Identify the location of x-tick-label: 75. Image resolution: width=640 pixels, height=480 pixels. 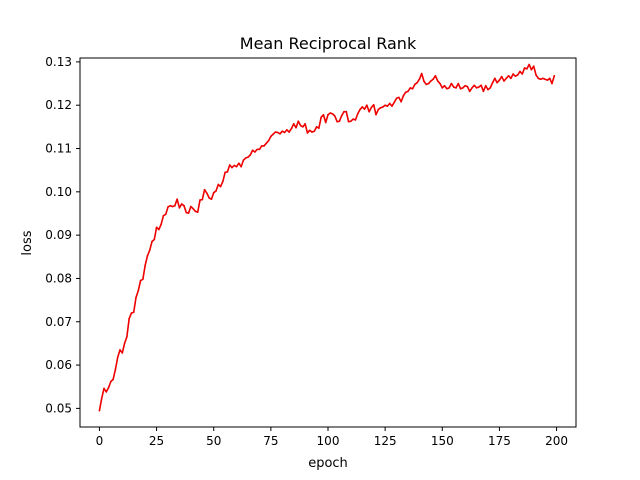
(270, 441).